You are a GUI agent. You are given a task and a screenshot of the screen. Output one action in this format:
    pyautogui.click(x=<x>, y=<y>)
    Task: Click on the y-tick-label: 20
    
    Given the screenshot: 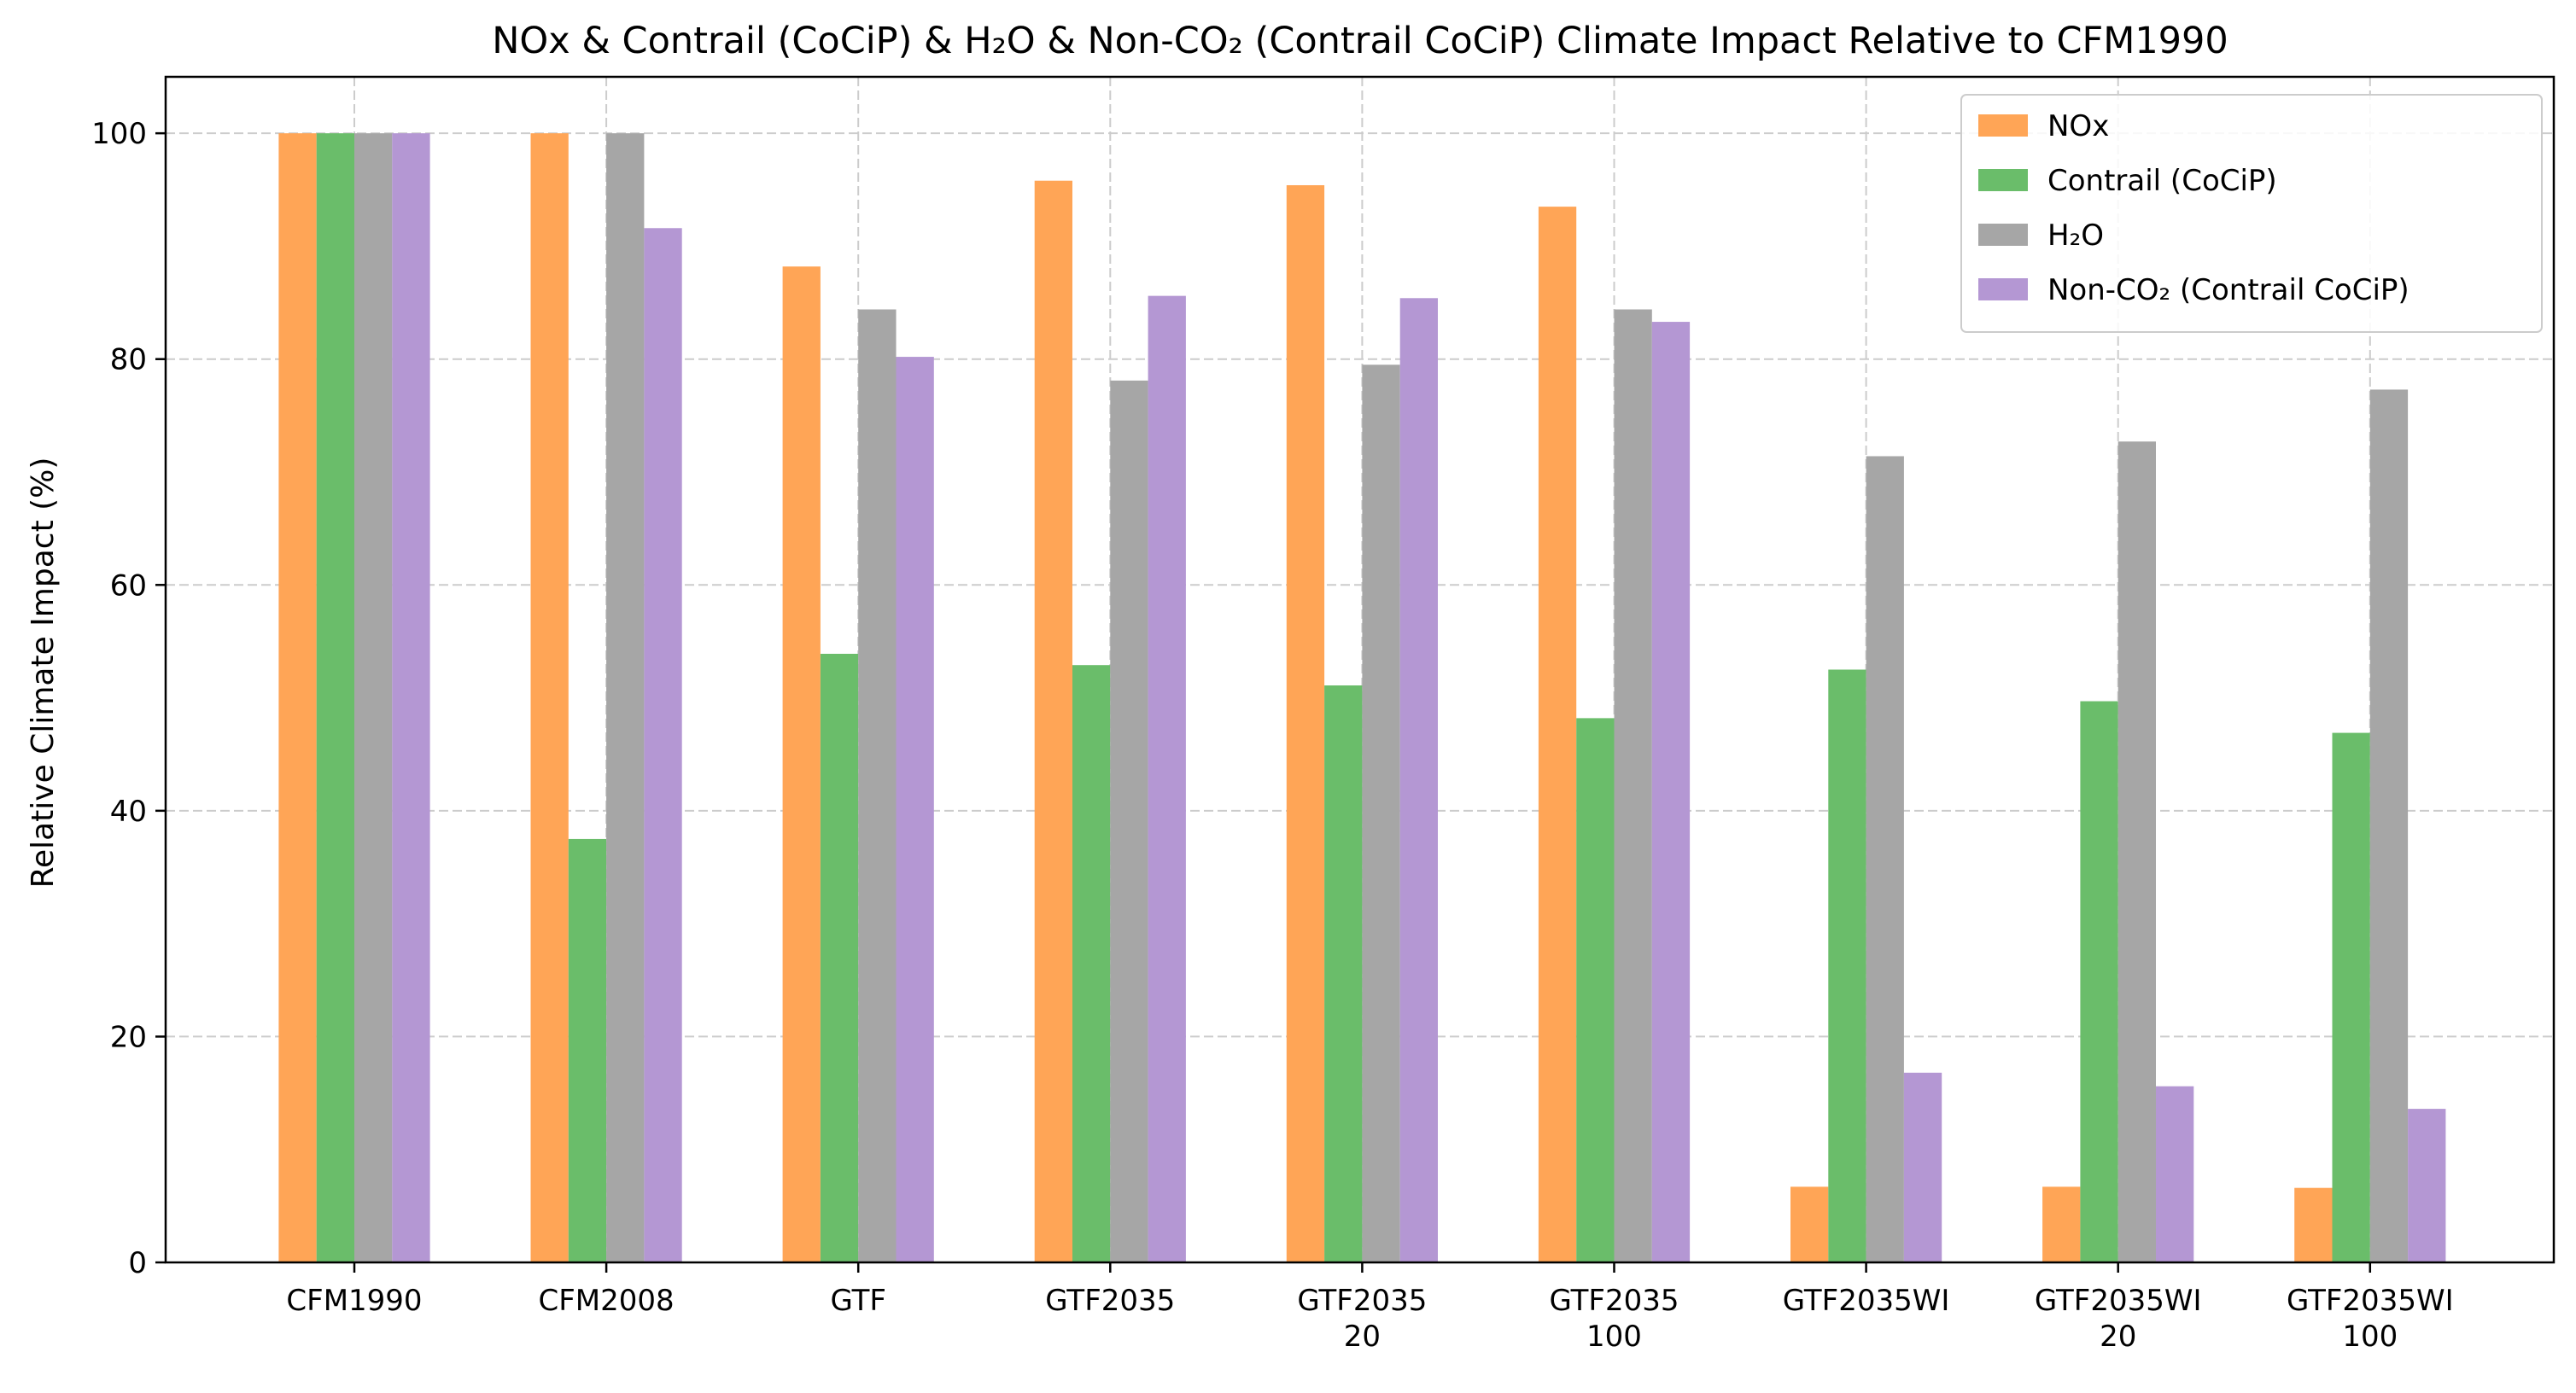 What is the action you would take?
    pyautogui.click(x=128, y=1037)
    